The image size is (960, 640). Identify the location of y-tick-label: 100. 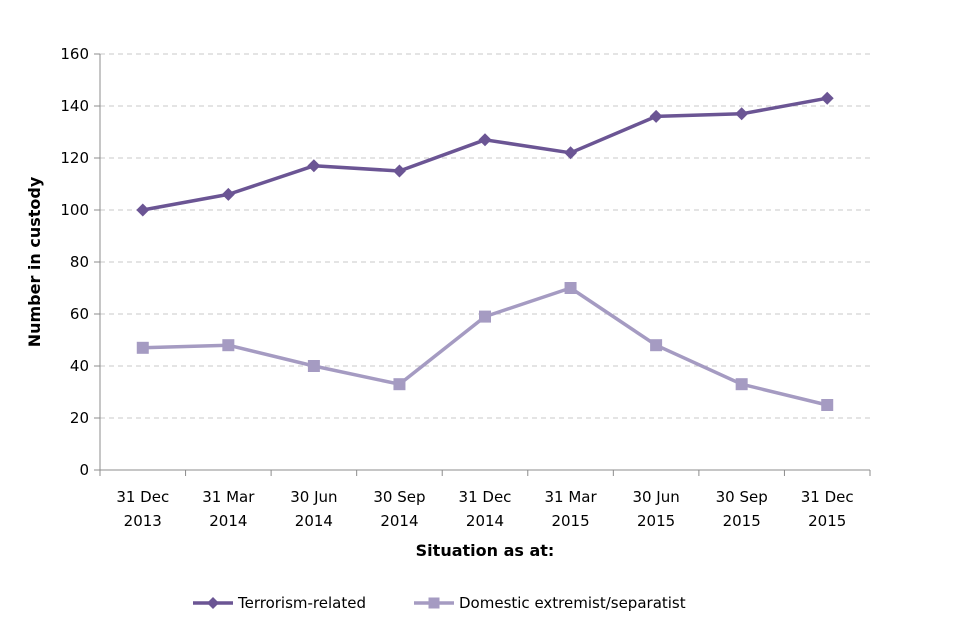
(74, 210).